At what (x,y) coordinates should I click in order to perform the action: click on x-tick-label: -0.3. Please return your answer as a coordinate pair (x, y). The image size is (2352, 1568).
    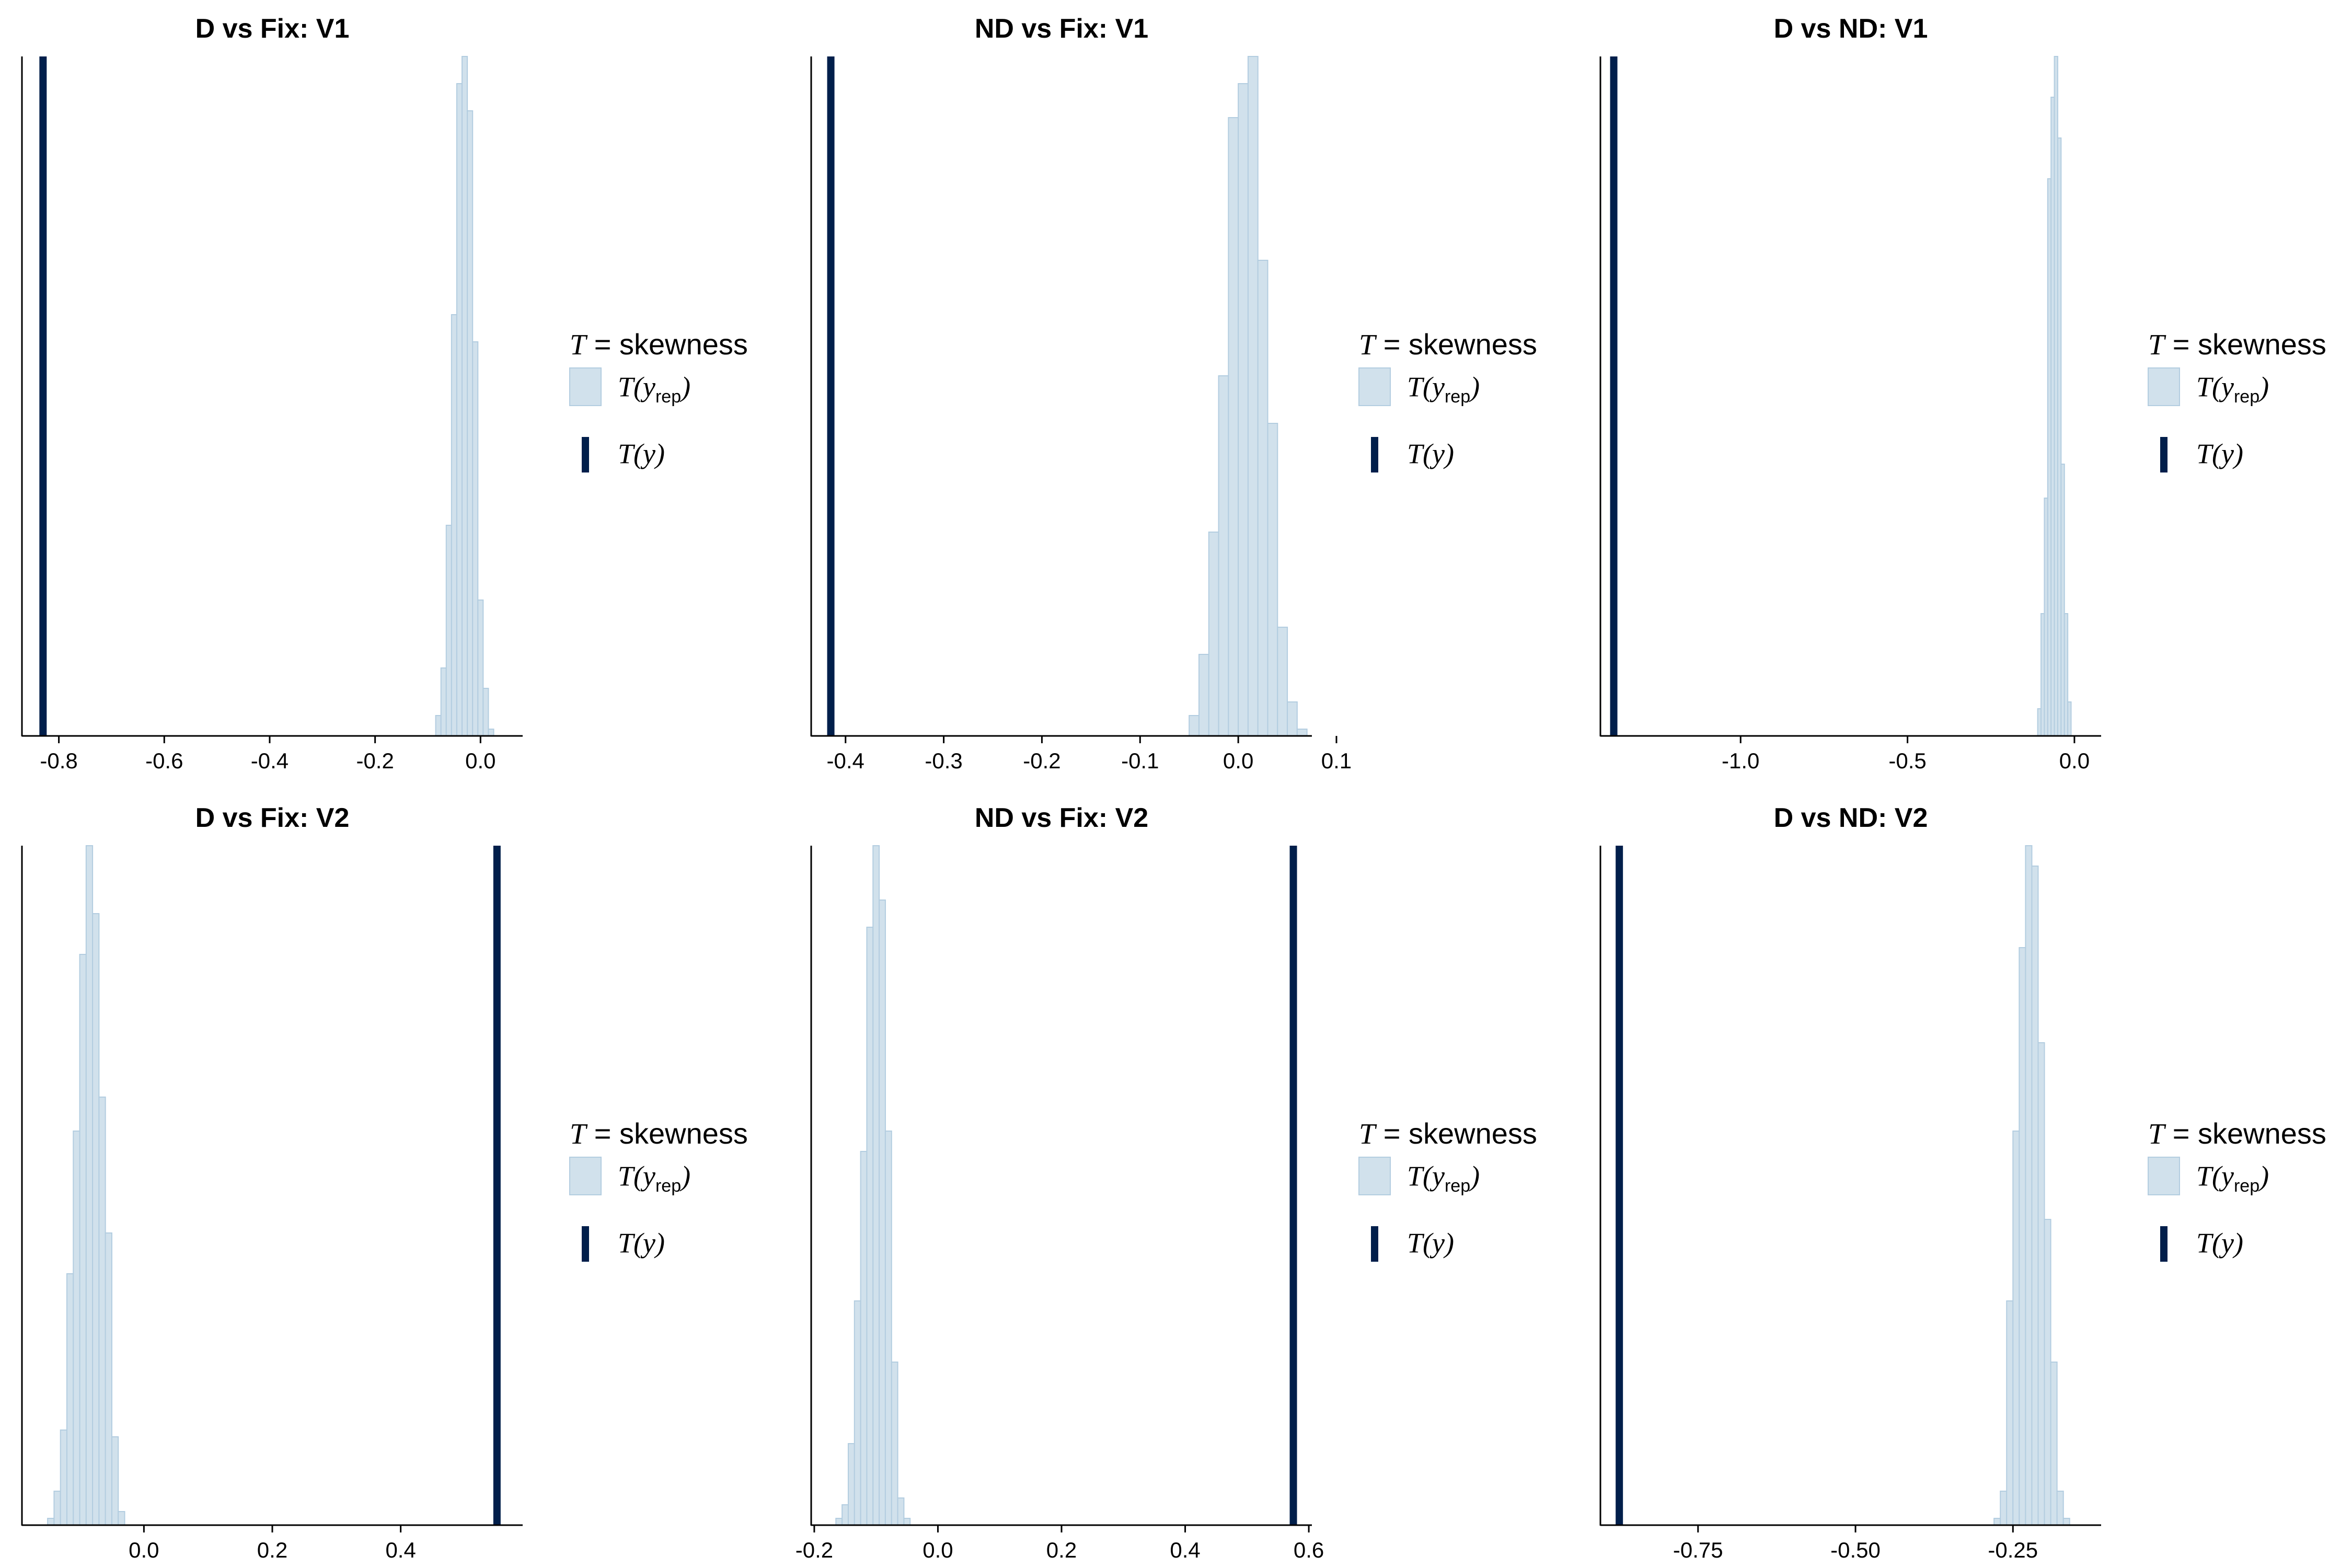
    Looking at the image, I should click on (943, 760).